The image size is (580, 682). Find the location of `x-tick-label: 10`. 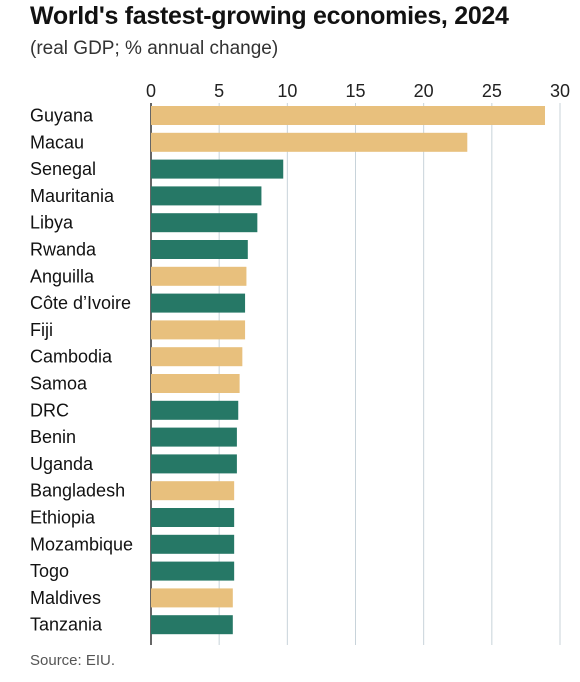

x-tick-label: 10 is located at coordinates (287, 91).